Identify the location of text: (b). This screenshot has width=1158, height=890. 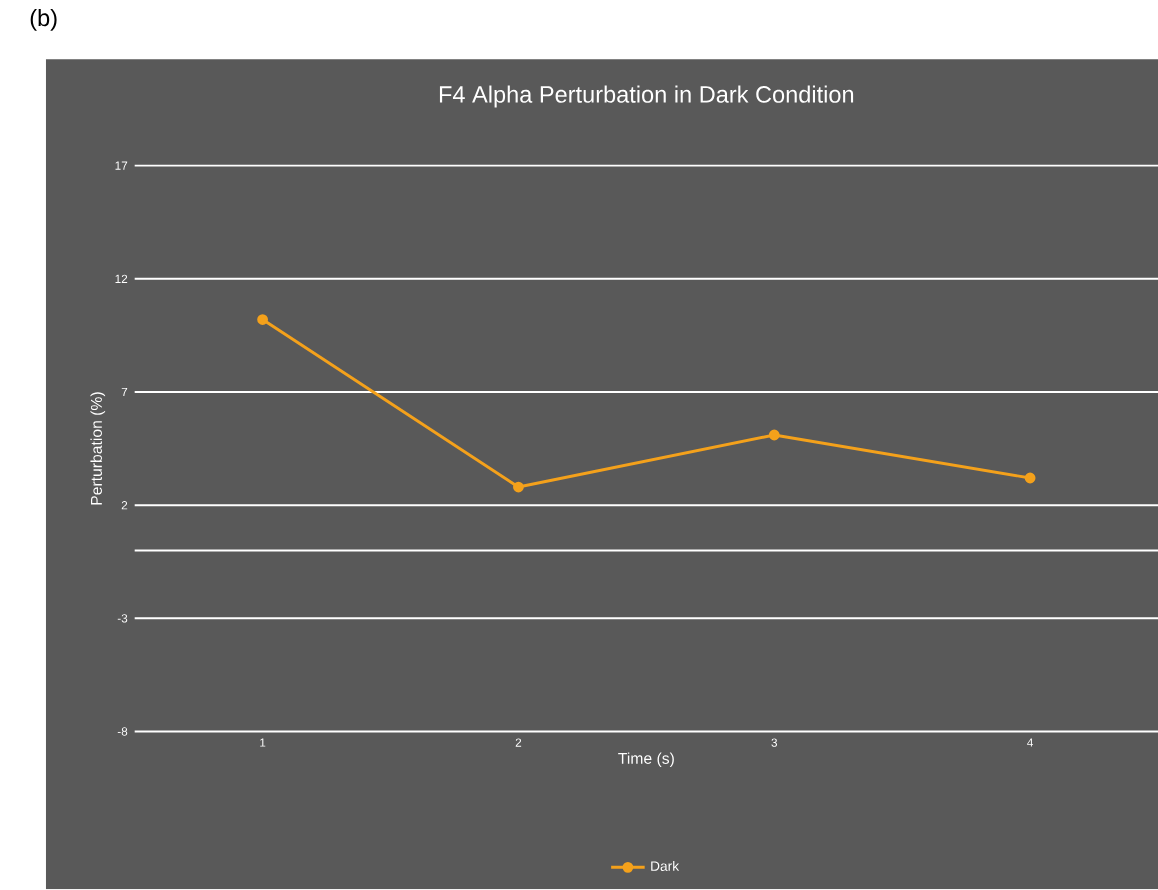
(43, 20).